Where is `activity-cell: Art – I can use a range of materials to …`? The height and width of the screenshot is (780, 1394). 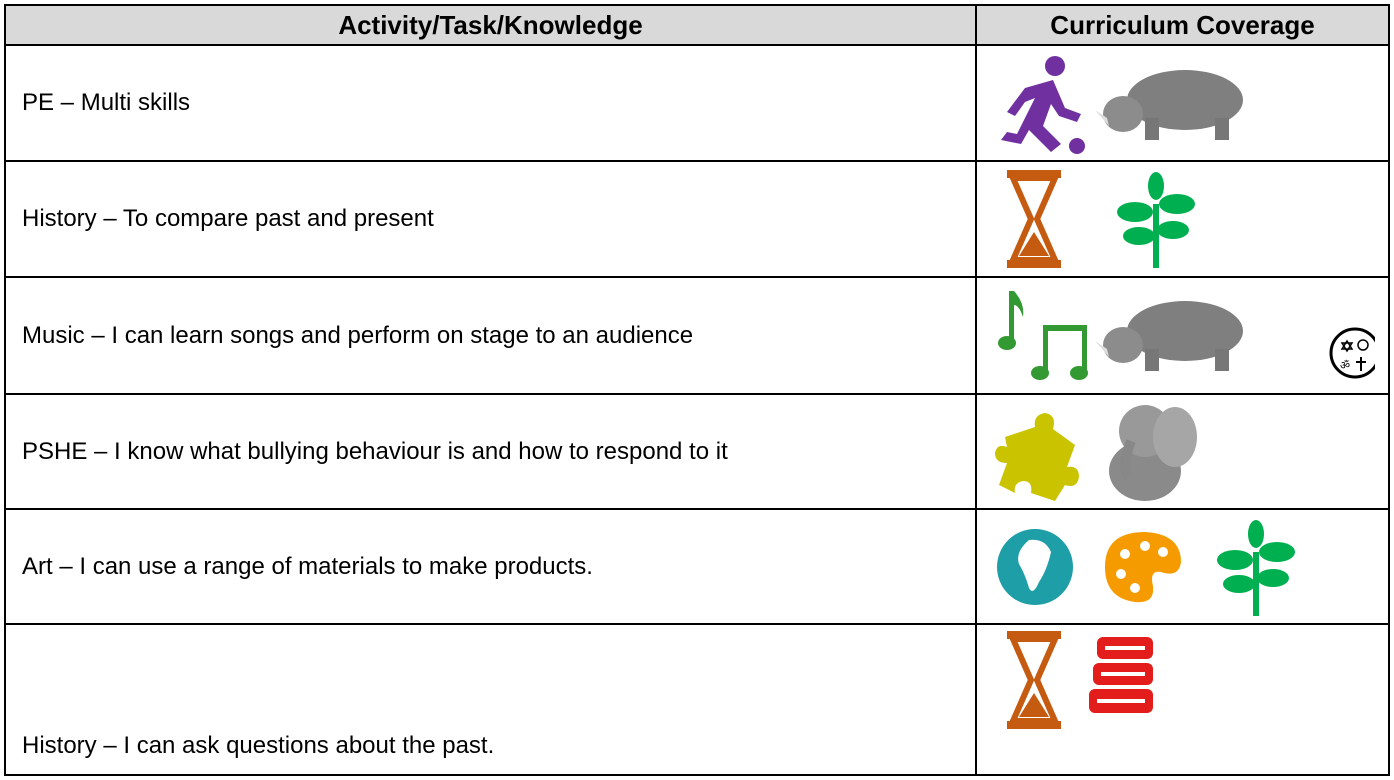 activity-cell: Art – I can use a range of materials to … is located at coordinates (490, 566).